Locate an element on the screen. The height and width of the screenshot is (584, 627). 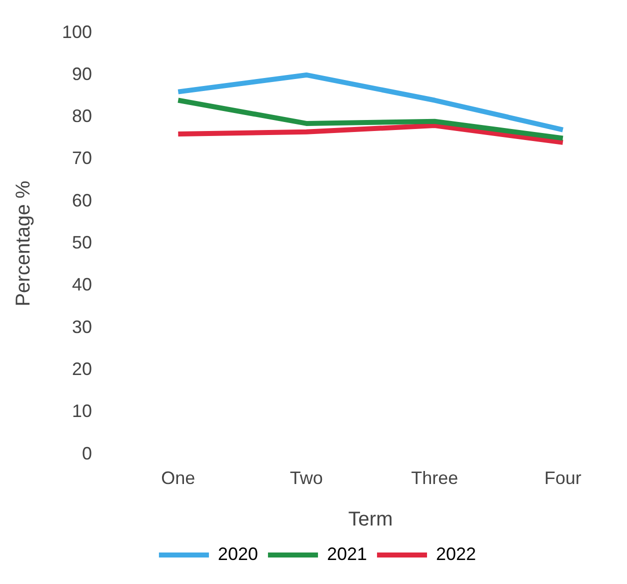
y-tick-label: 70 is located at coordinates (82, 158).